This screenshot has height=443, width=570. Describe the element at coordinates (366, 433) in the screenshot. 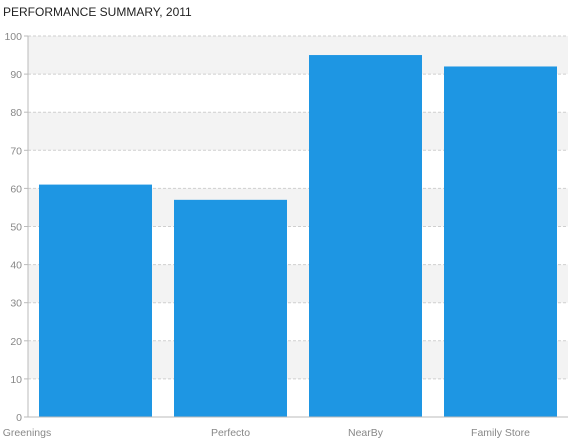

I see `x-tick-label: NearBy` at that location.